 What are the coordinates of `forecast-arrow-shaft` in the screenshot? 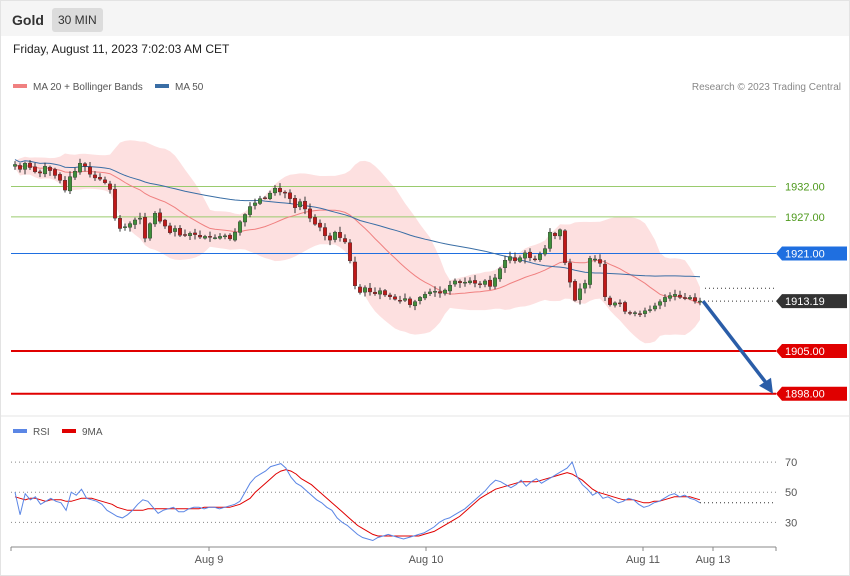 It's located at (734, 342).